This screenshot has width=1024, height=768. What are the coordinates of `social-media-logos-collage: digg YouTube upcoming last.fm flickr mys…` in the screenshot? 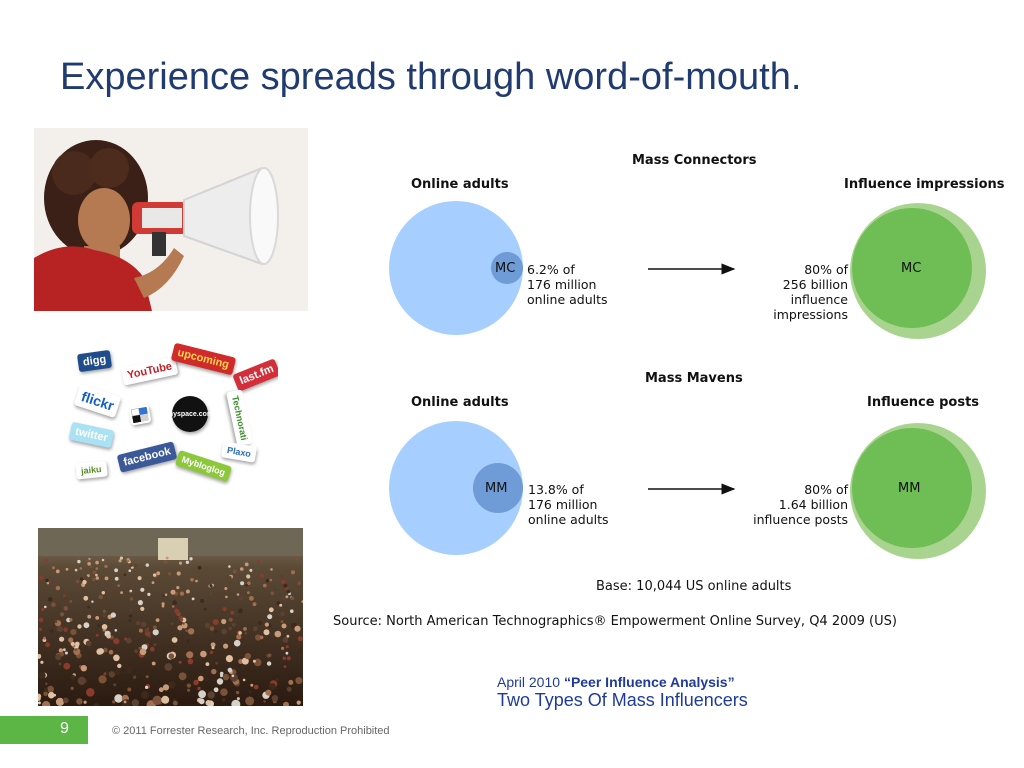 It's located at (171, 416).